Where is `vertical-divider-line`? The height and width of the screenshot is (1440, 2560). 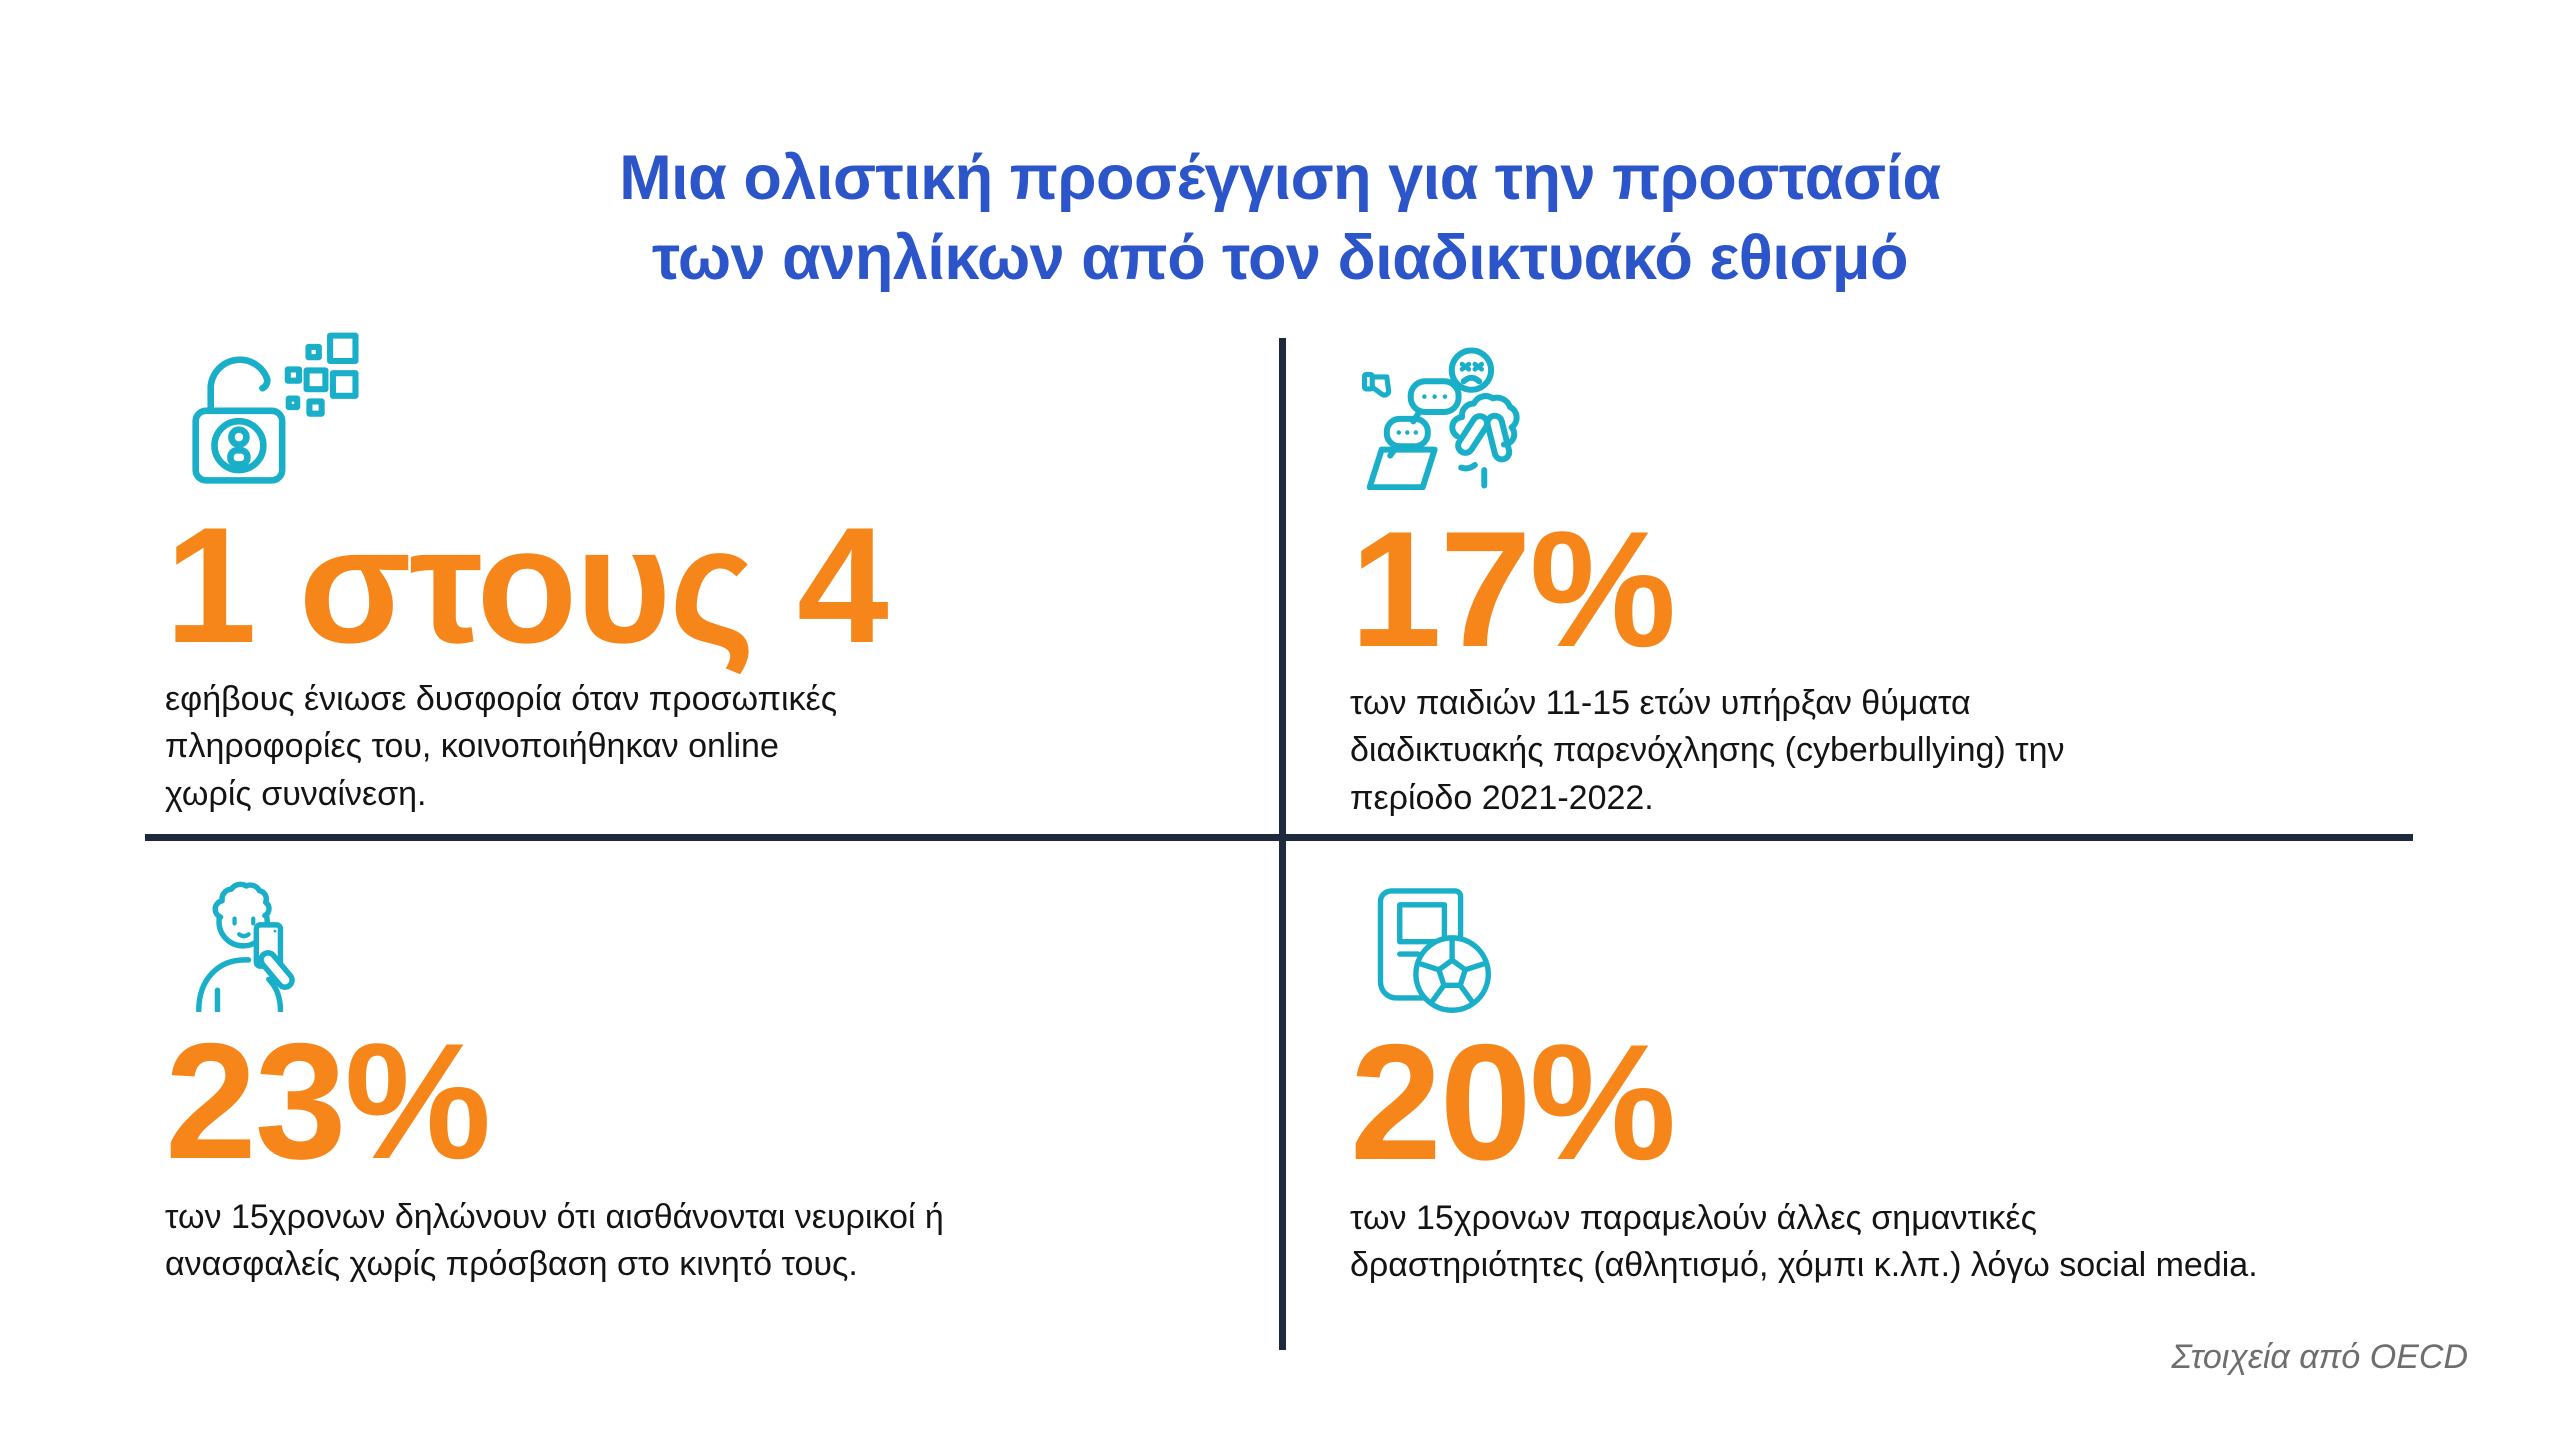 vertical-divider-line is located at coordinates (1282, 844).